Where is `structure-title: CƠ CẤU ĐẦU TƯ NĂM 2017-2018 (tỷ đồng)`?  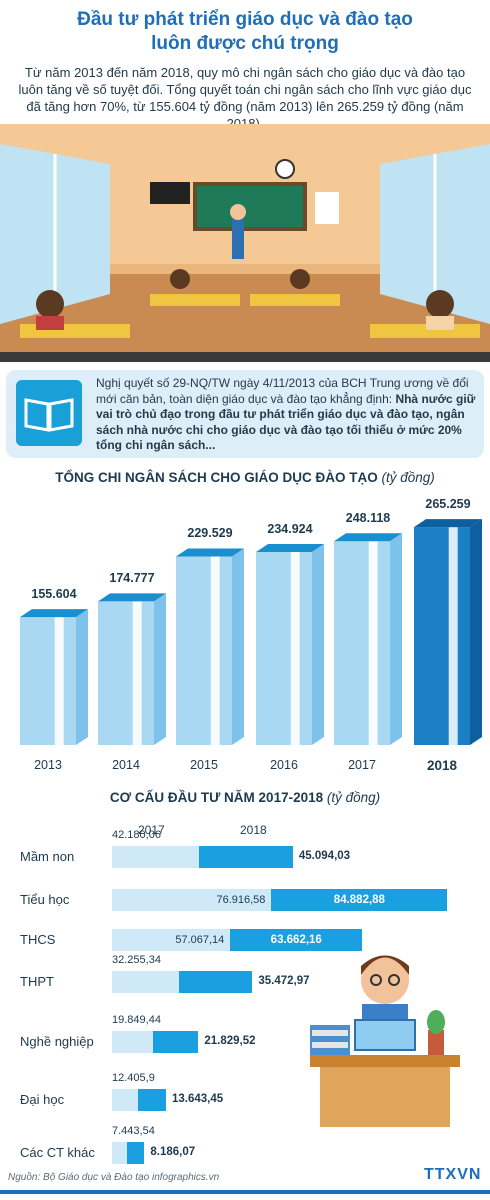
structure-title: CƠ CẤU ĐẦU TƯ NĂM 2017-2018 (tỷ đồng) is located at coordinates (245, 797).